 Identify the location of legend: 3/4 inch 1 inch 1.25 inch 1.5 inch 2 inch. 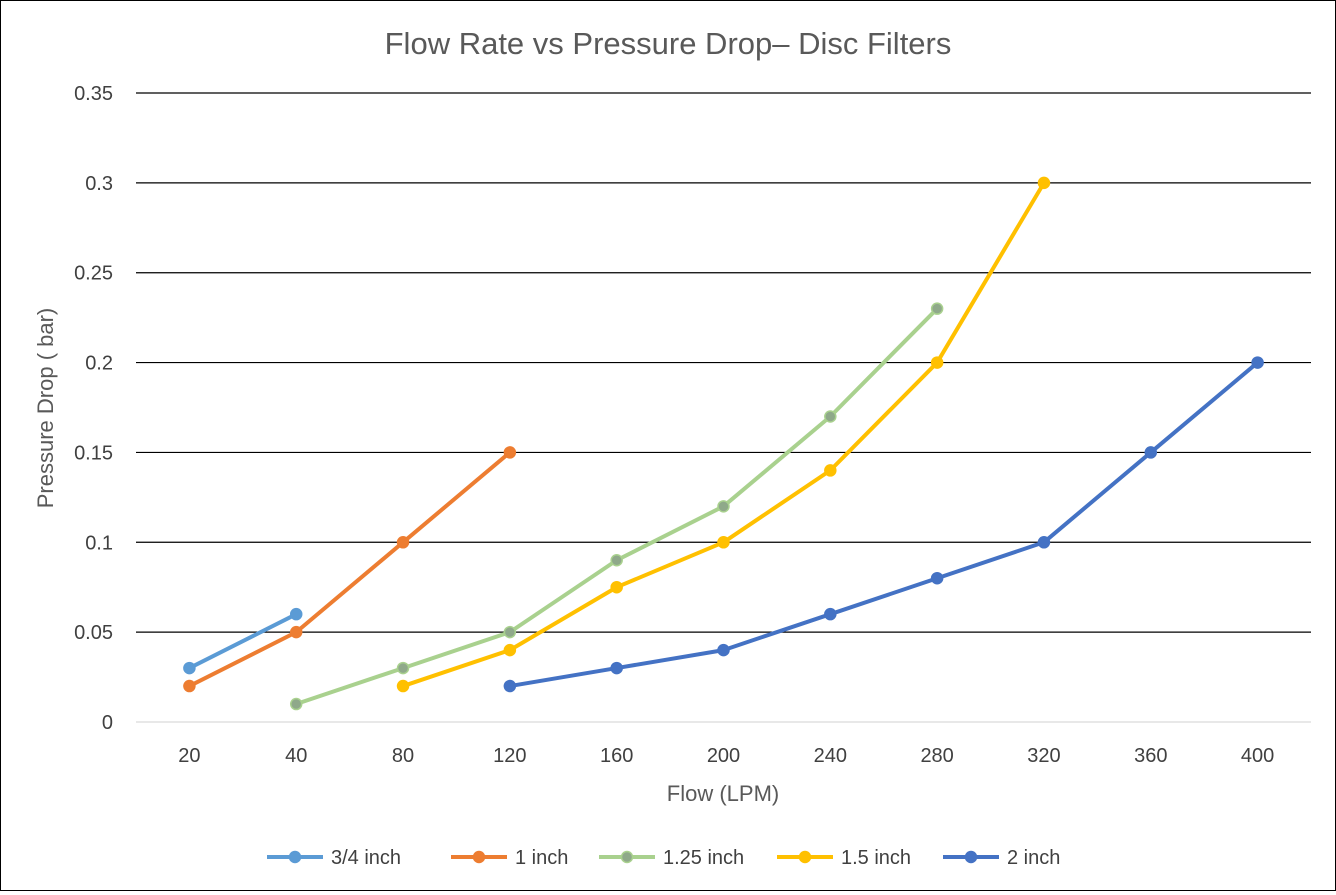
(663, 858).